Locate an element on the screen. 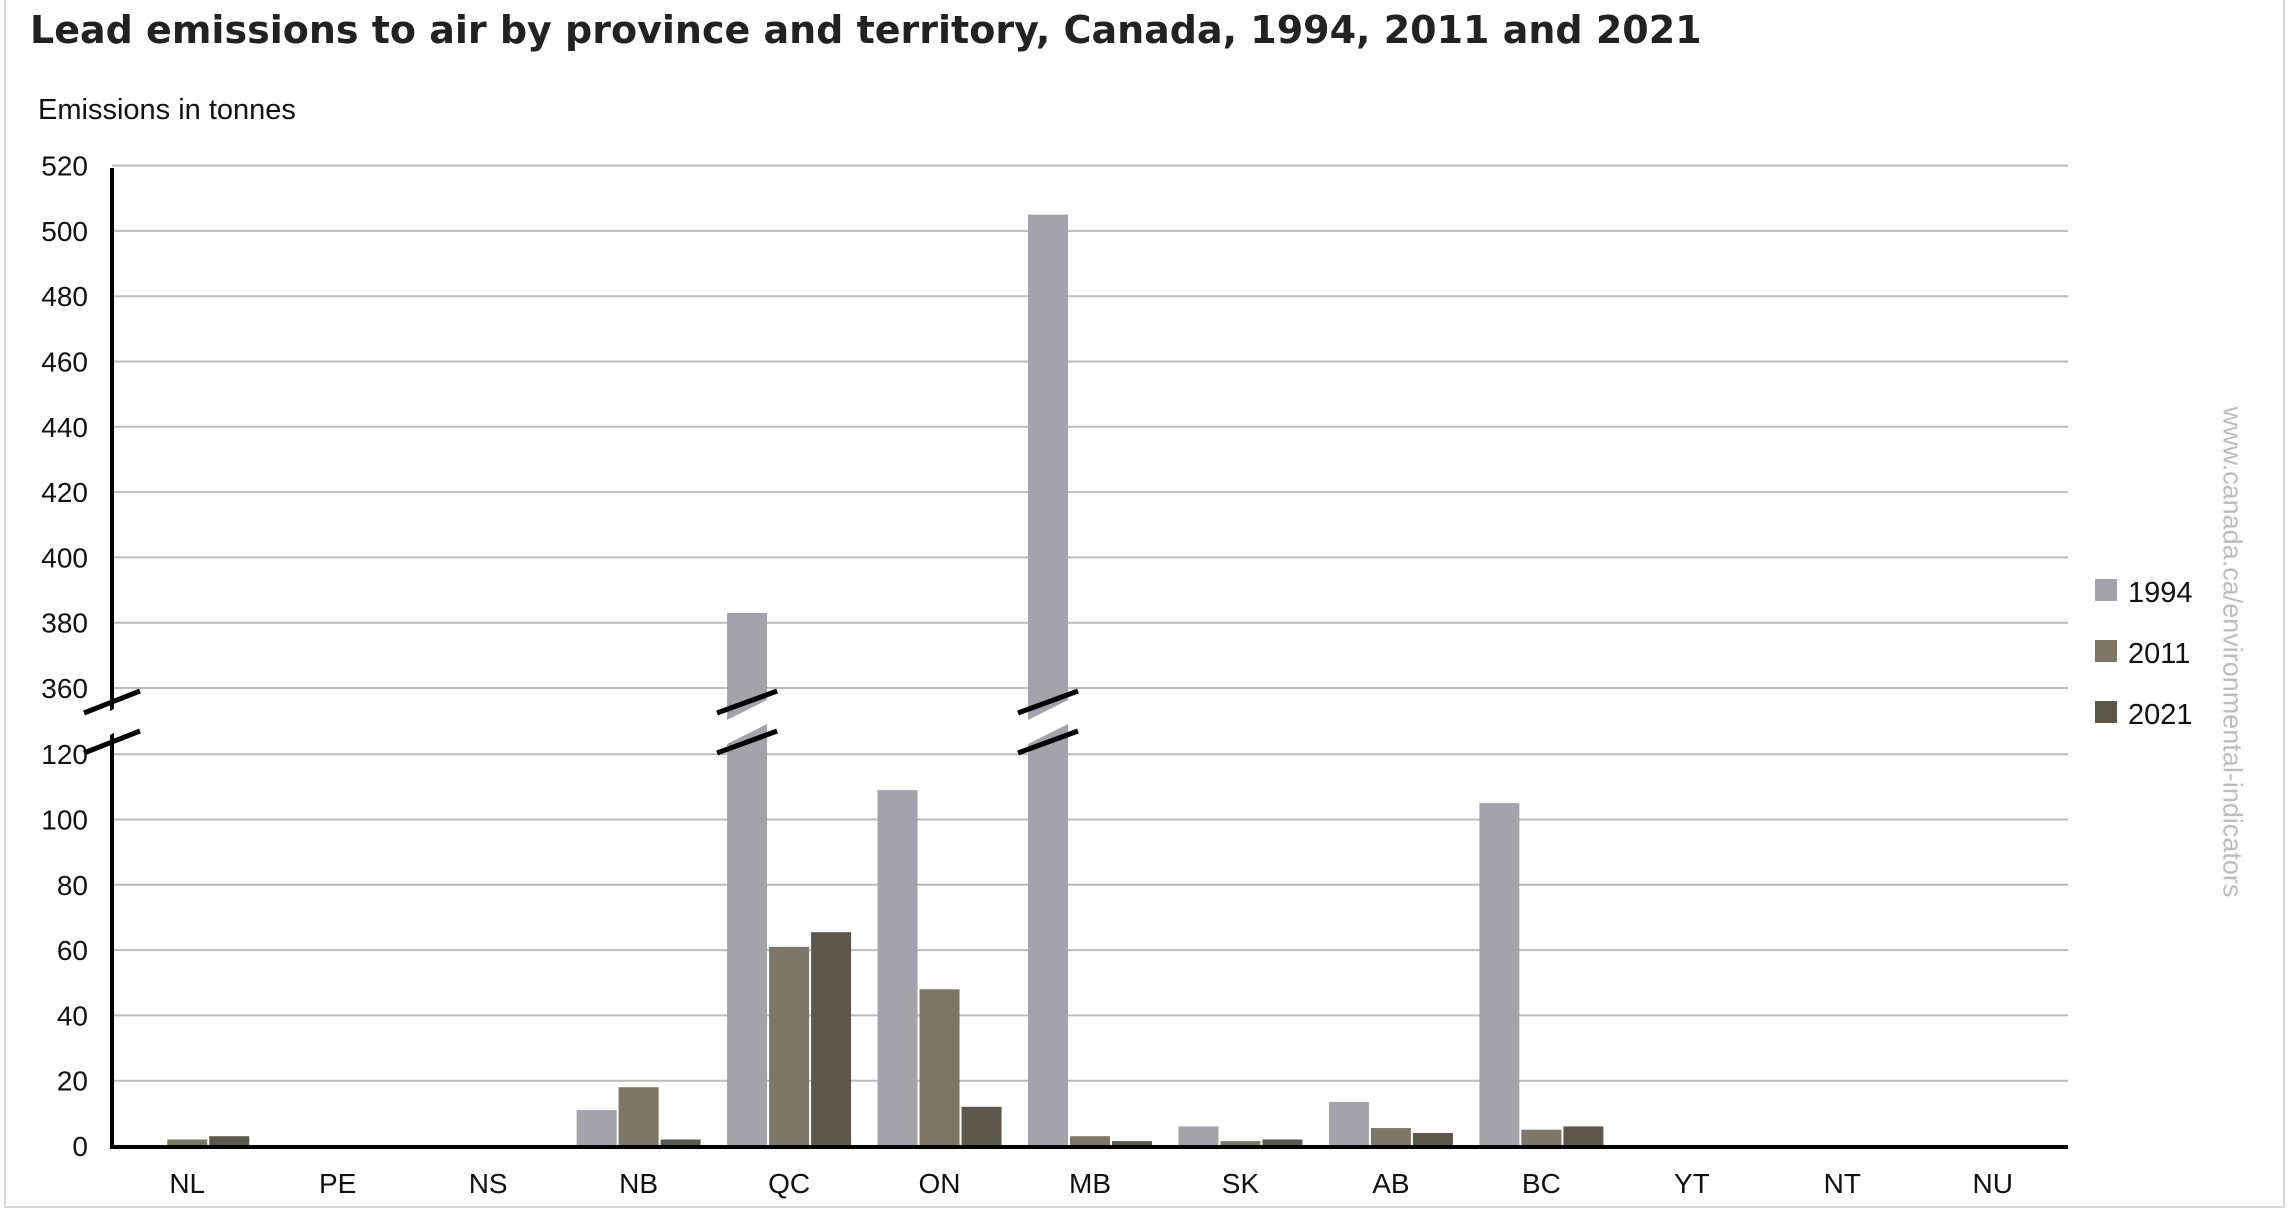  x-tick-label: BC is located at coordinates (1541, 1183).